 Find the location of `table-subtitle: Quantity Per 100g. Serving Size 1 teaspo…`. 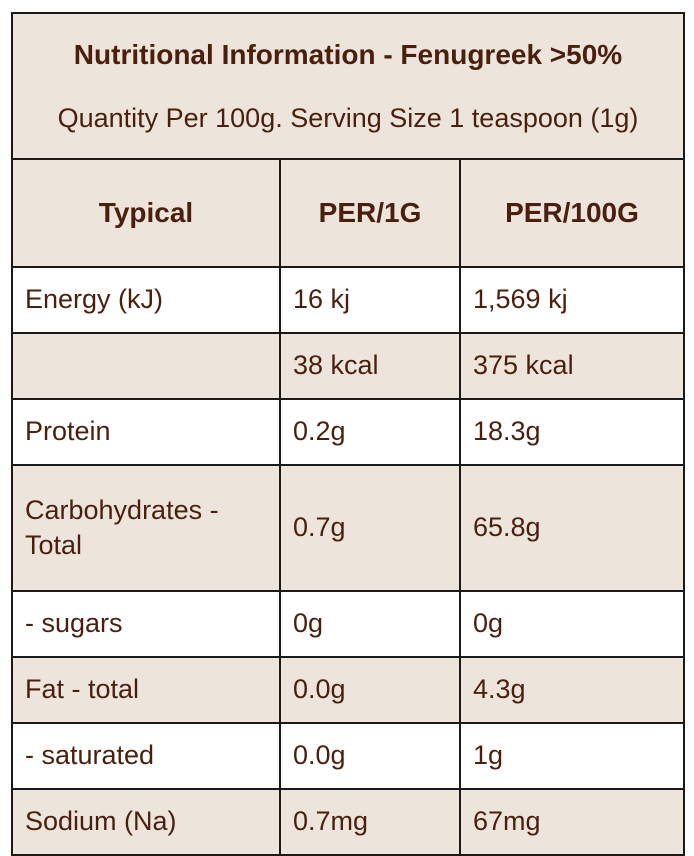

table-subtitle: Quantity Per 100g. Serving Size 1 teaspo… is located at coordinates (348, 118).